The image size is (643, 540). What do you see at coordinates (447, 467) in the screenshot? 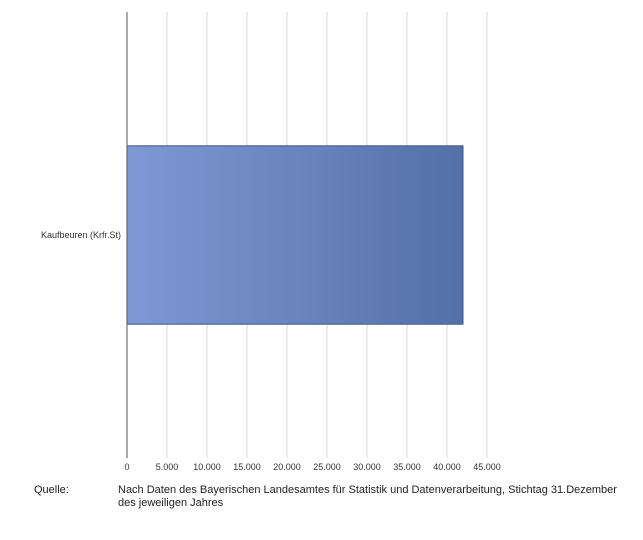
I see `x-tick-label: 40.000` at bounding box center [447, 467].